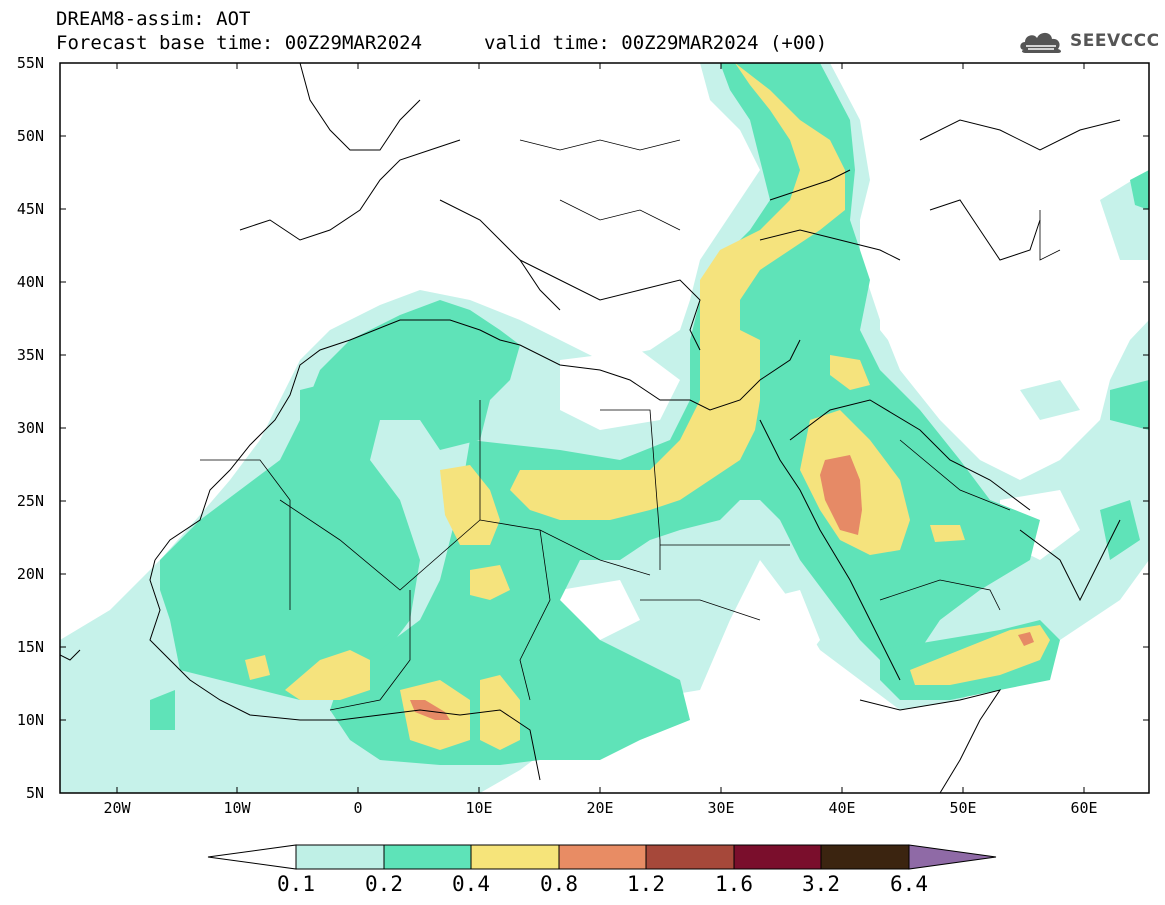 The height and width of the screenshot is (905, 1165). Describe the element at coordinates (734, 884) in the screenshot. I see `colorbar-label: 1.6` at that location.